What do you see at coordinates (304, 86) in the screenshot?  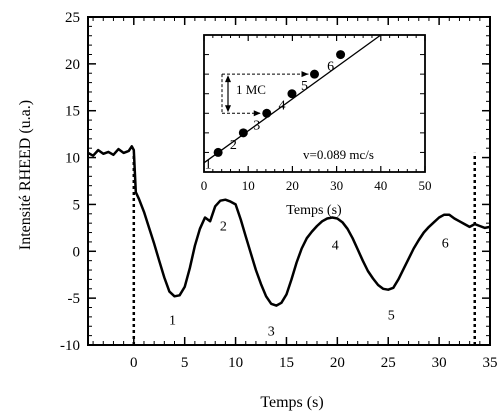 I see `inset-point-label: 5` at bounding box center [304, 86].